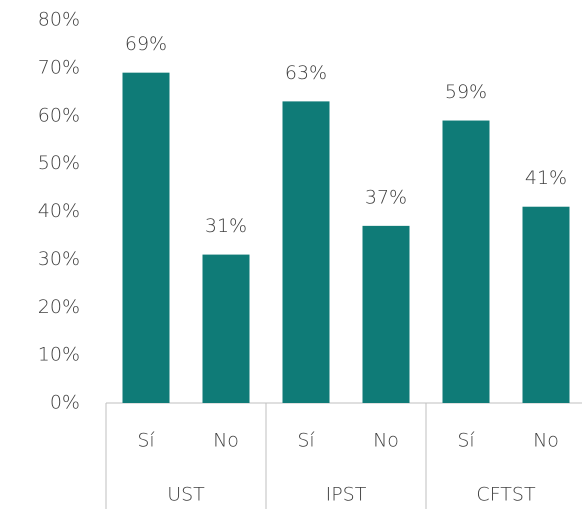 Image resolution: width=582 pixels, height=509 pixels. I want to click on y-tick-label: 0%, so click(65, 403).